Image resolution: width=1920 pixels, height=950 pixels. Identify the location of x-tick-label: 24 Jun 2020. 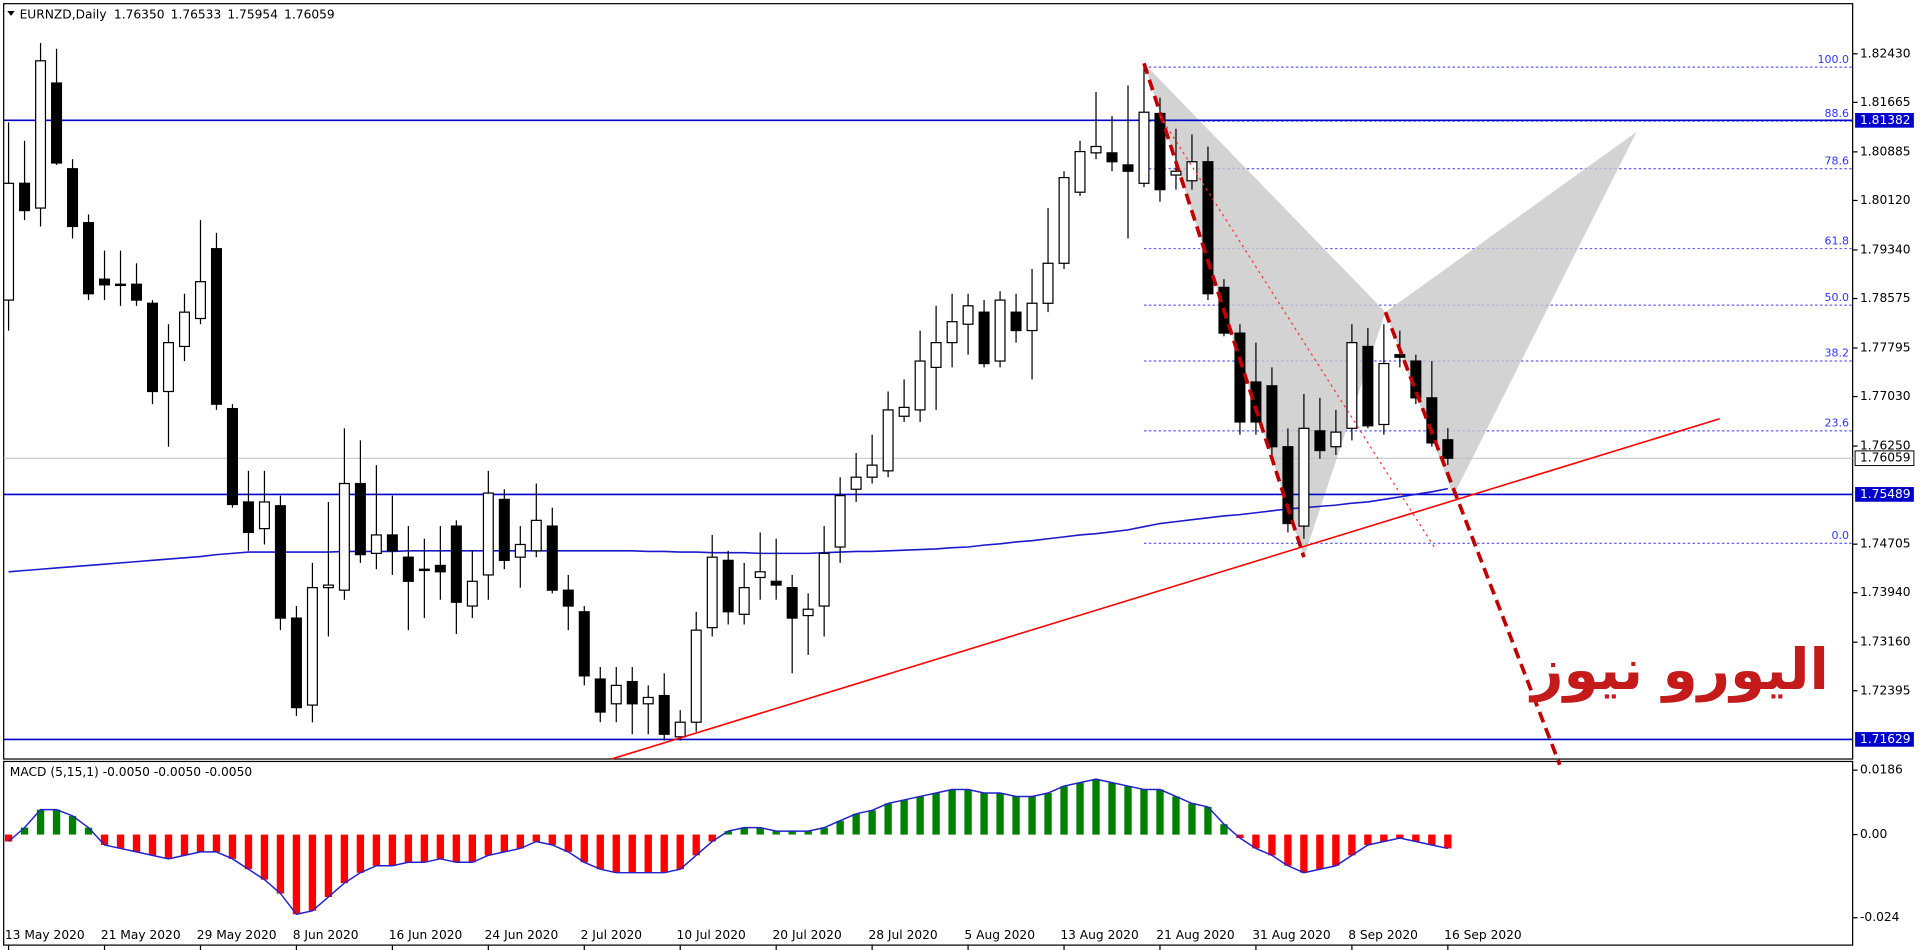
(522, 935).